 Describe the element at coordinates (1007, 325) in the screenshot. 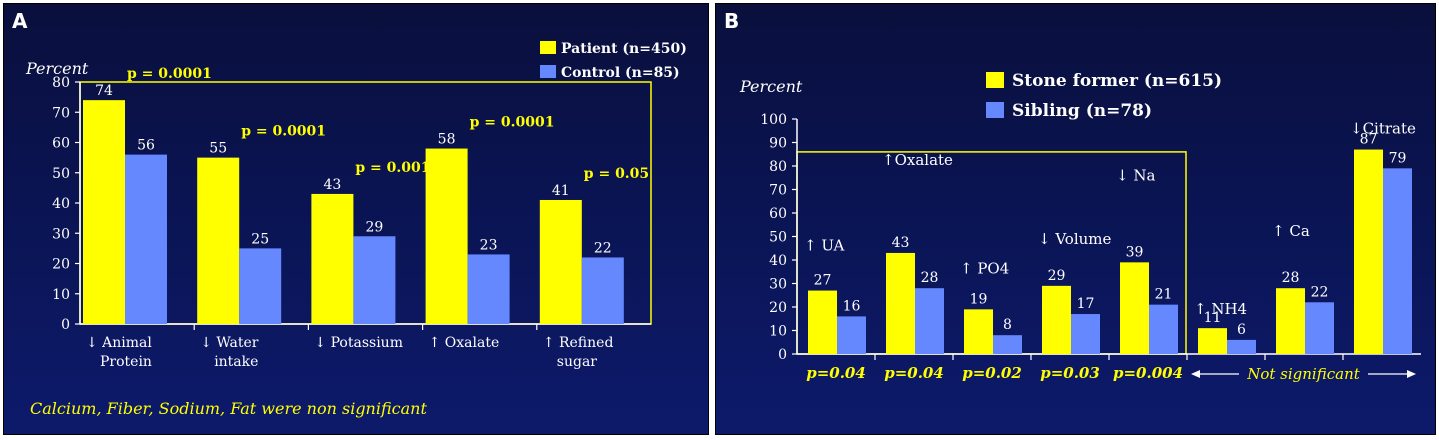

I see `value-label: 8` at that location.